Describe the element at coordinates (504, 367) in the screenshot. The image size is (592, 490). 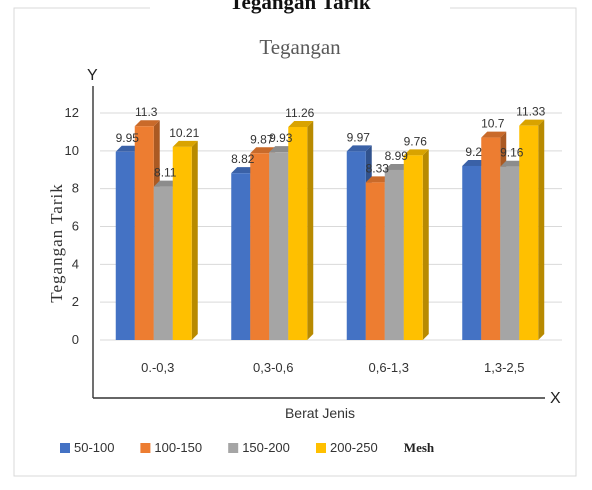
I see `category-label: 1,3-2,5` at that location.